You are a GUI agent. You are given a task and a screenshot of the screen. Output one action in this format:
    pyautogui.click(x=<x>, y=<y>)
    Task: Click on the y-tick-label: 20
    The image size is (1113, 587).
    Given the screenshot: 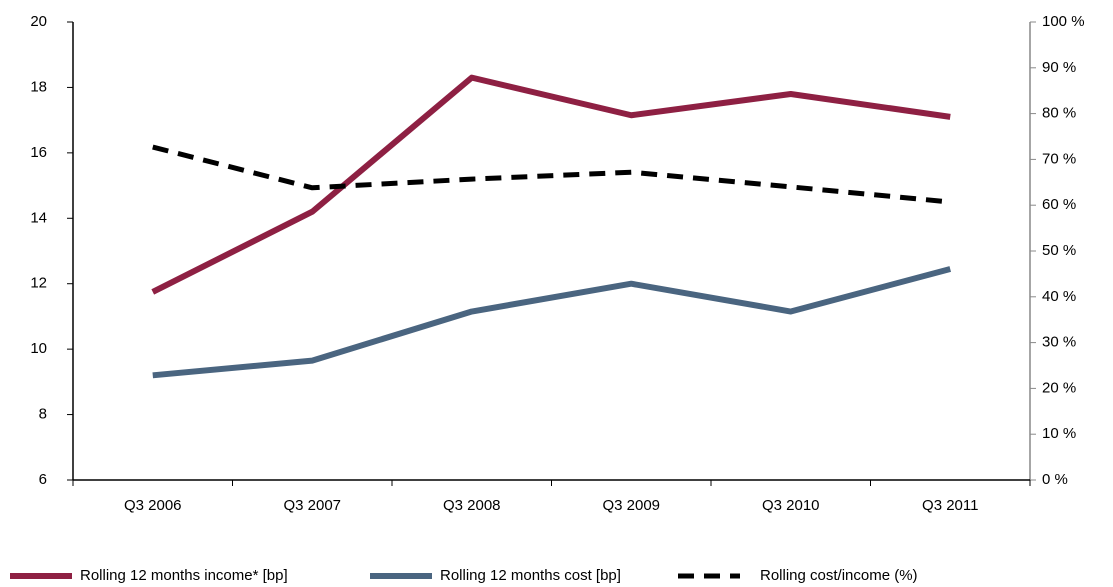 What is the action you would take?
    pyautogui.click(x=38, y=21)
    